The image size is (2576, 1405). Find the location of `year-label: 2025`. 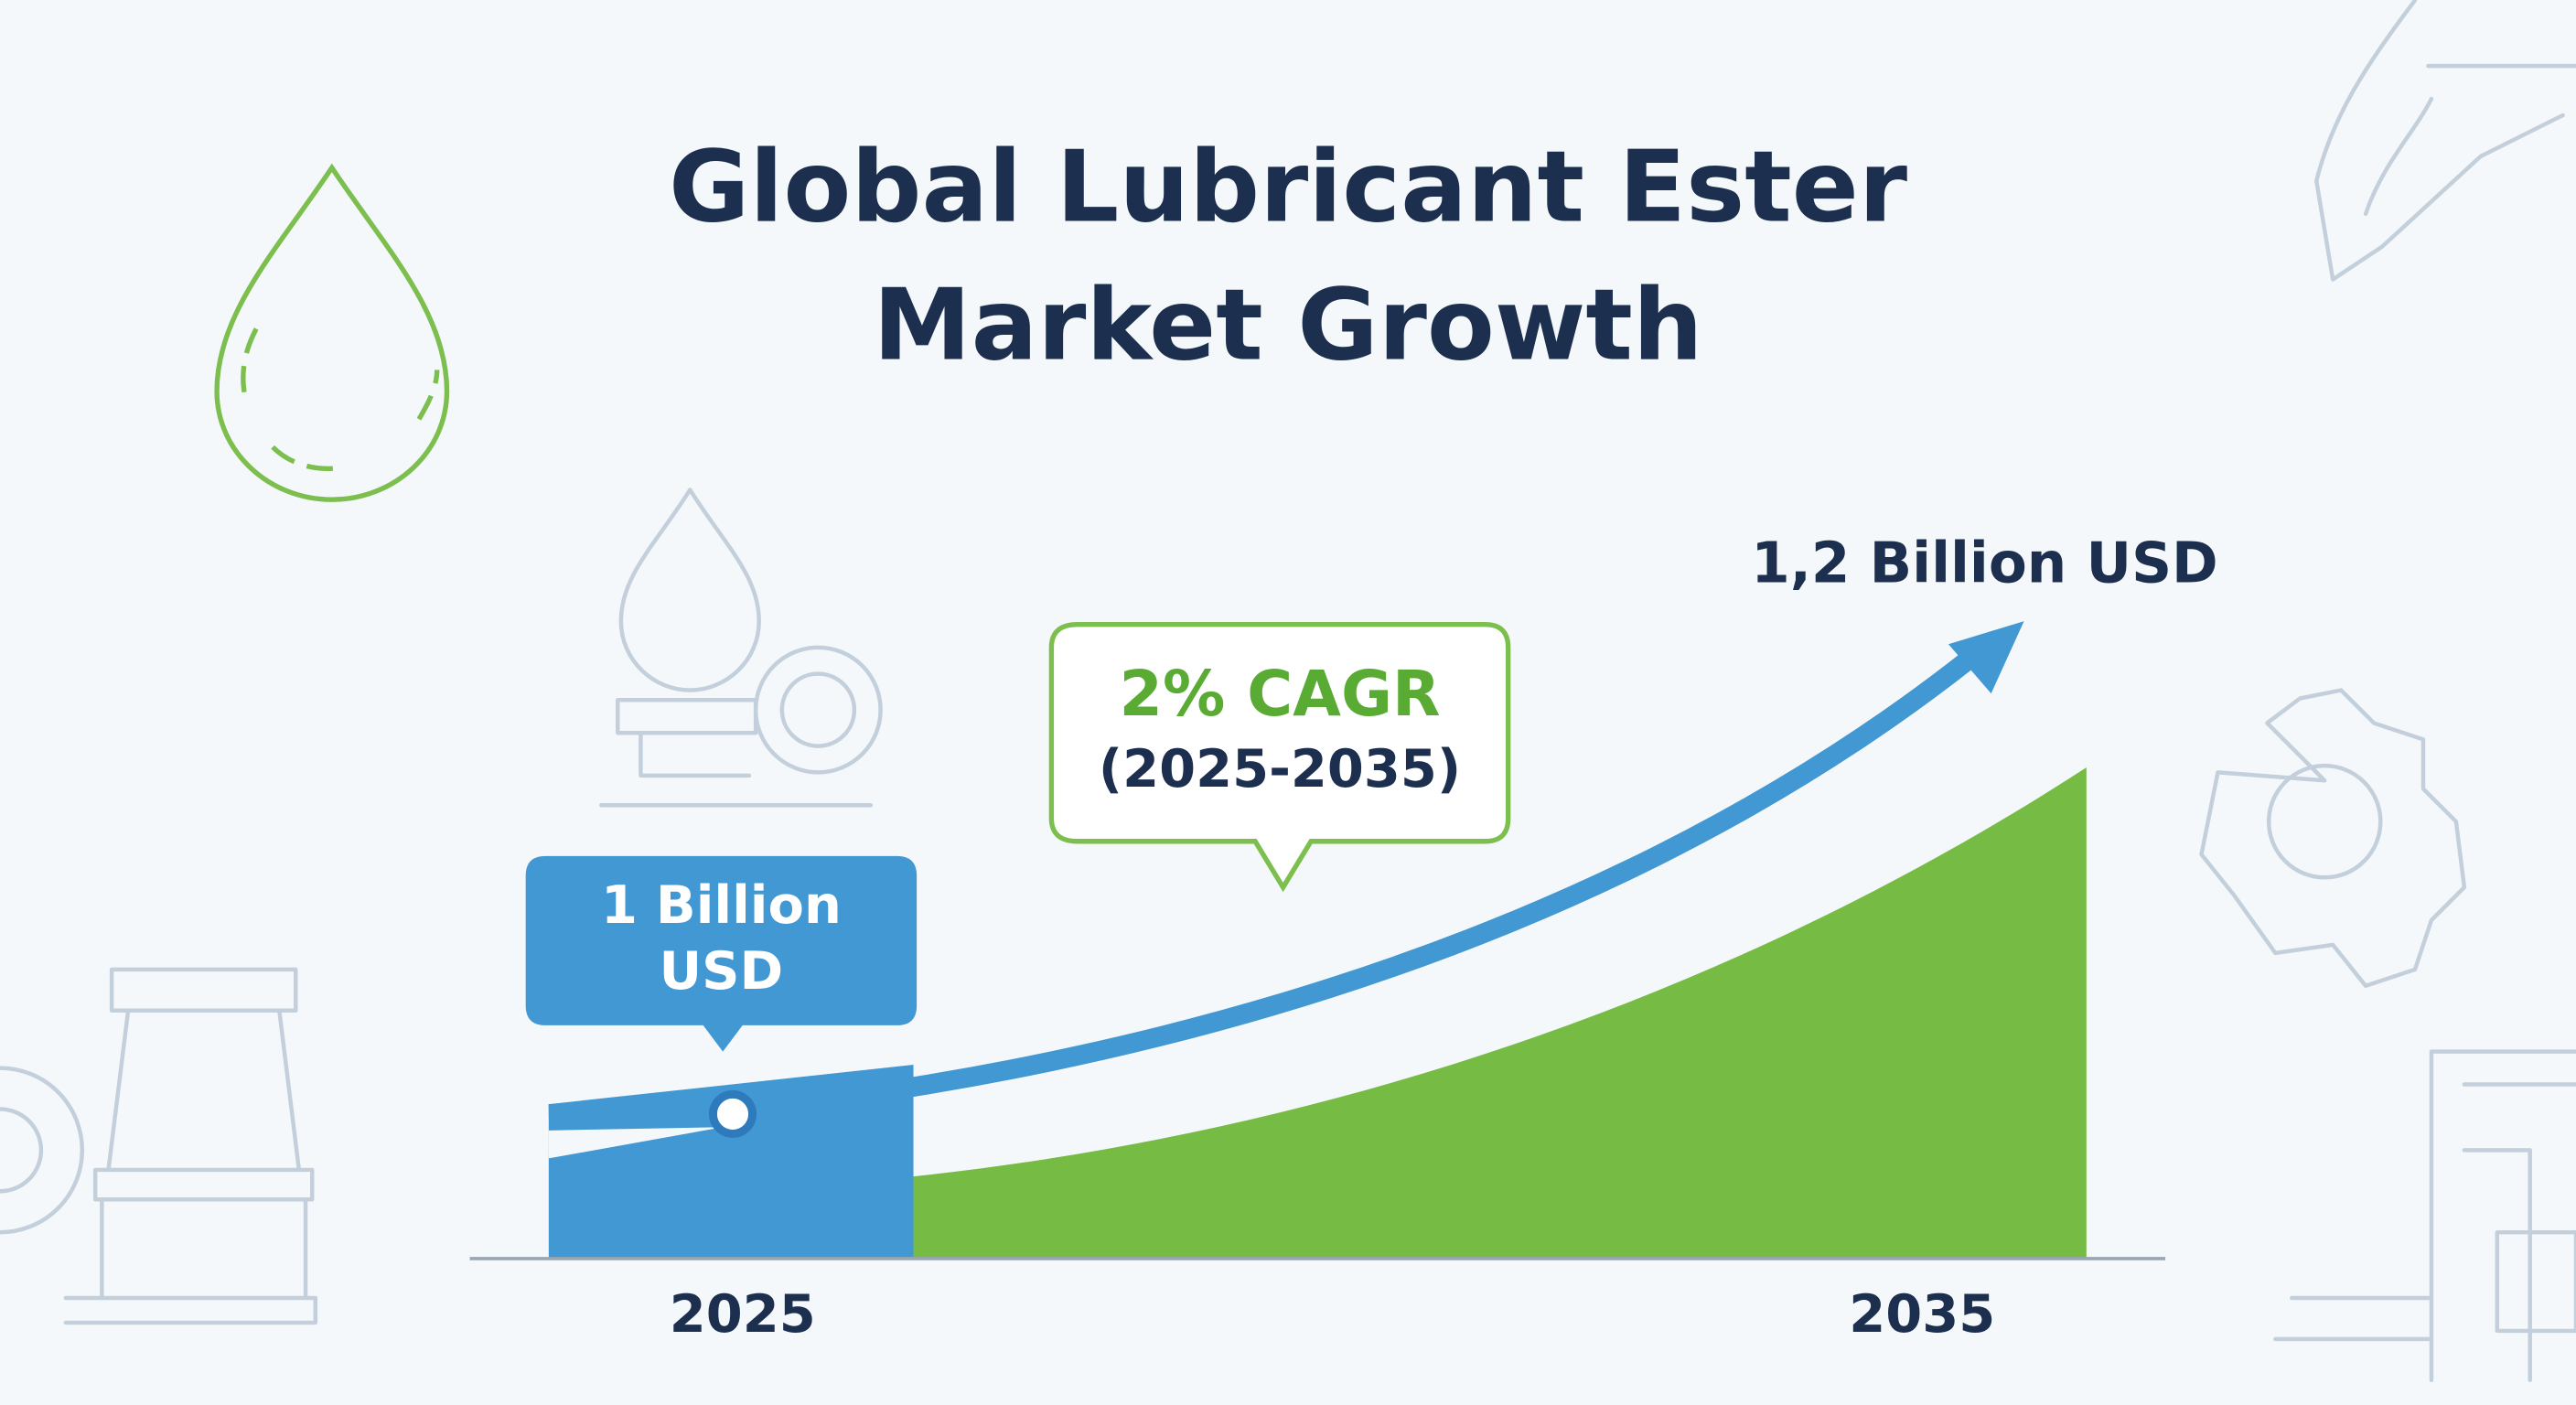

year-label: 2025 is located at coordinates (743, 1314).